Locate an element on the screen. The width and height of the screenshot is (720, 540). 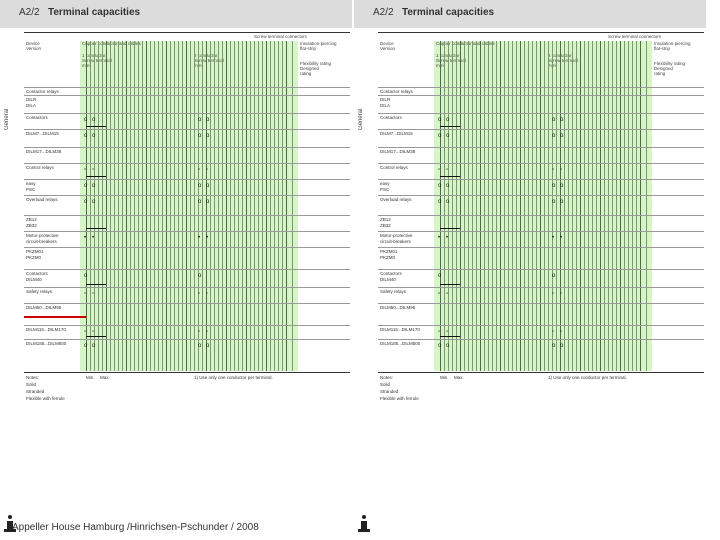
legend-footnote: 1) Use only one conductor per terminal. is located at coordinates (587, 377).